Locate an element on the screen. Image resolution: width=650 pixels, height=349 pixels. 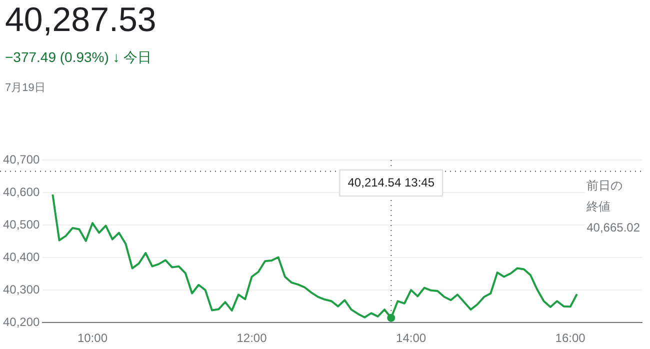
y-tick-label: 40,300 is located at coordinates (21, 289).